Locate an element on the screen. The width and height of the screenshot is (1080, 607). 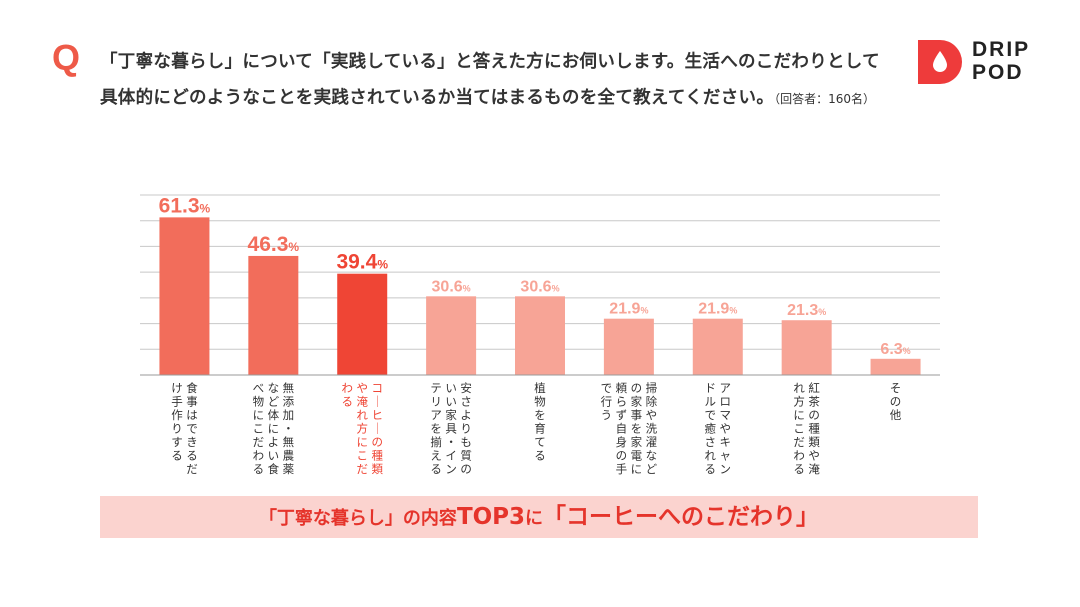
logo-mark is located at coordinates (940, 62).